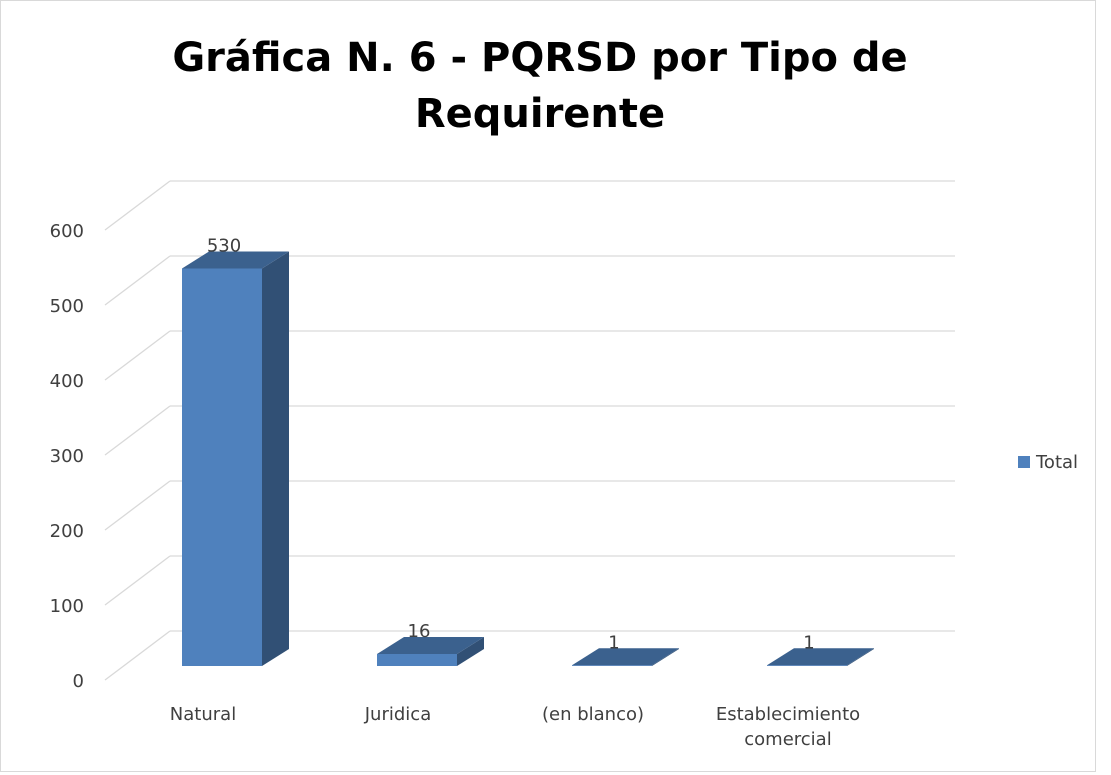 This screenshot has width=1111, height=775. Describe the element at coordinates (78, 681) in the screenshot. I see `y-tick-label: 0` at that location.